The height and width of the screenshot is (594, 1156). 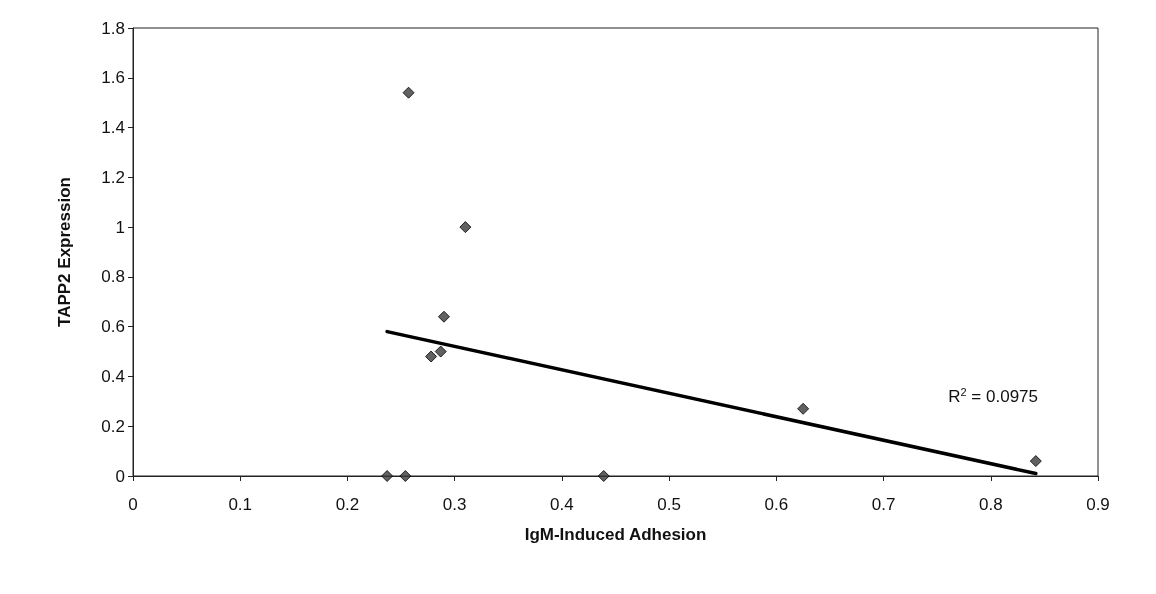 What do you see at coordinates (1098, 504) in the screenshot?
I see `x-tick-label: 0.9` at bounding box center [1098, 504].